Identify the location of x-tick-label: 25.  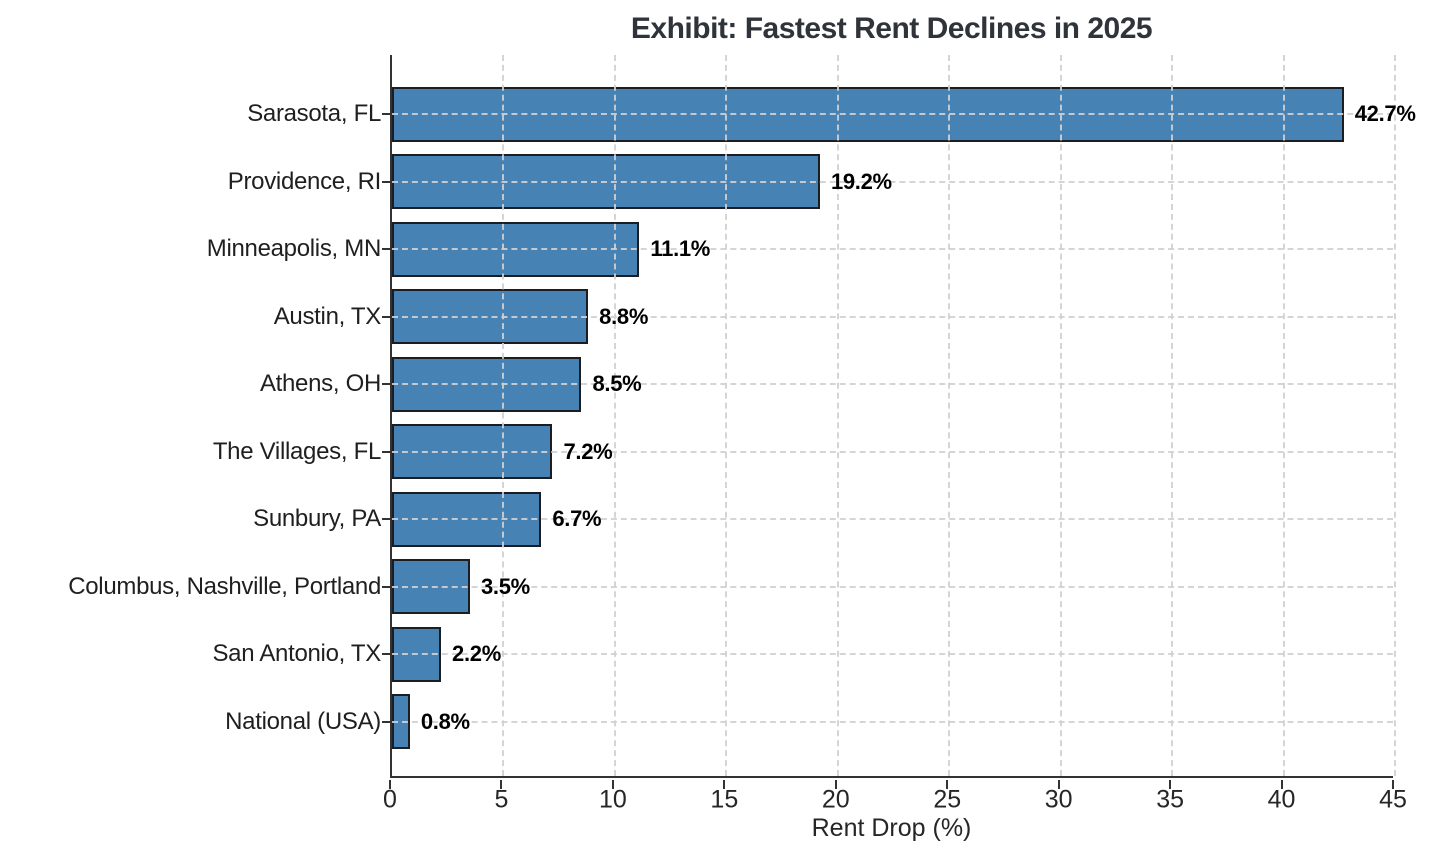
(947, 799).